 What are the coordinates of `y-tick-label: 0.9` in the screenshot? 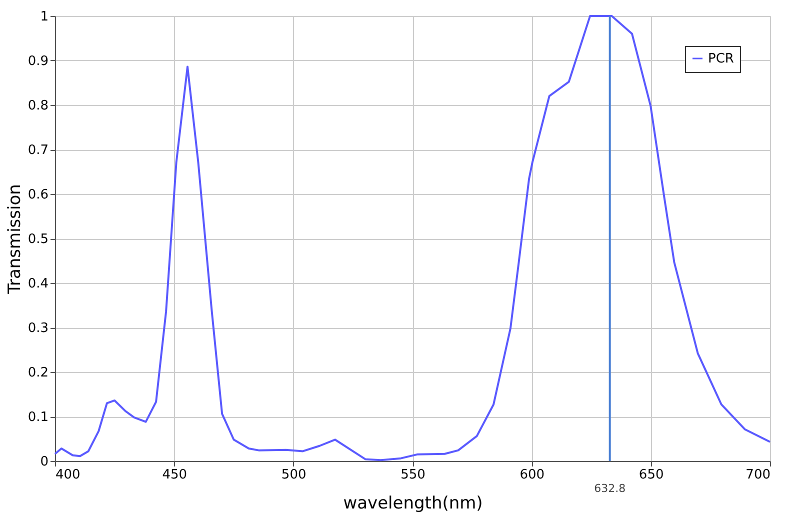 It's located at (38, 61).